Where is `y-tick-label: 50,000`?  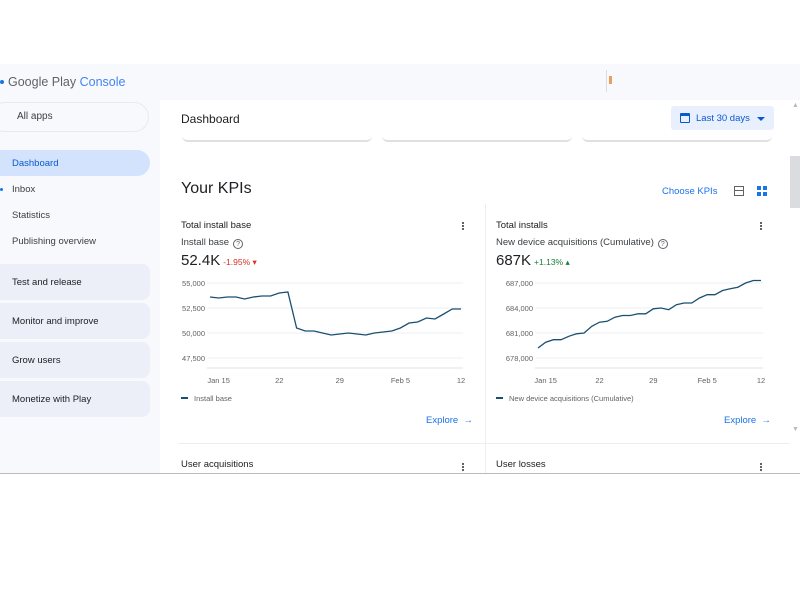
y-tick-label: 50,000 is located at coordinates (193, 333).